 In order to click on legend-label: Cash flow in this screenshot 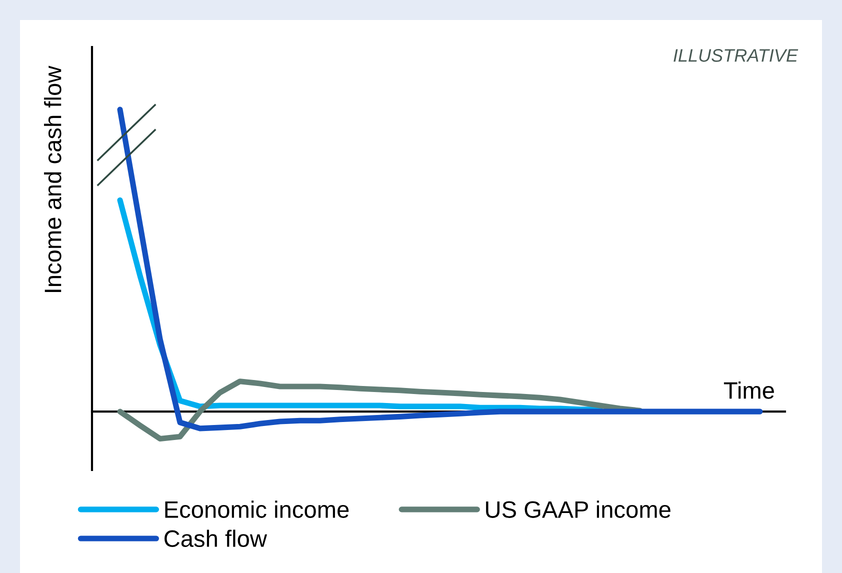, I will do `click(216, 539)`.